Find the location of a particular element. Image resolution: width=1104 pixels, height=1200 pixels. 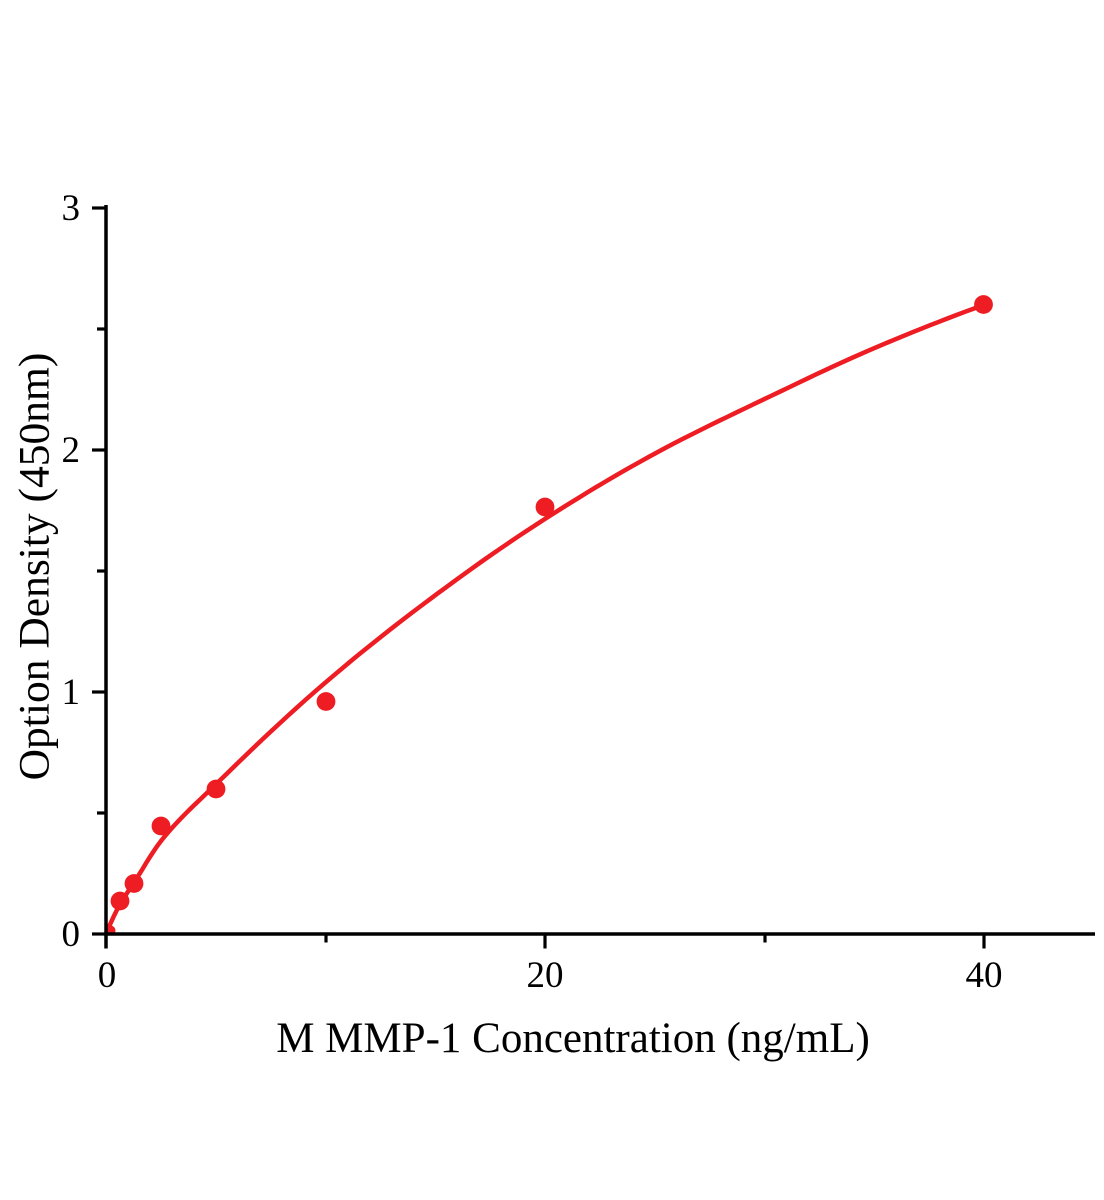

svg-text: 20 is located at coordinates (545, 975).